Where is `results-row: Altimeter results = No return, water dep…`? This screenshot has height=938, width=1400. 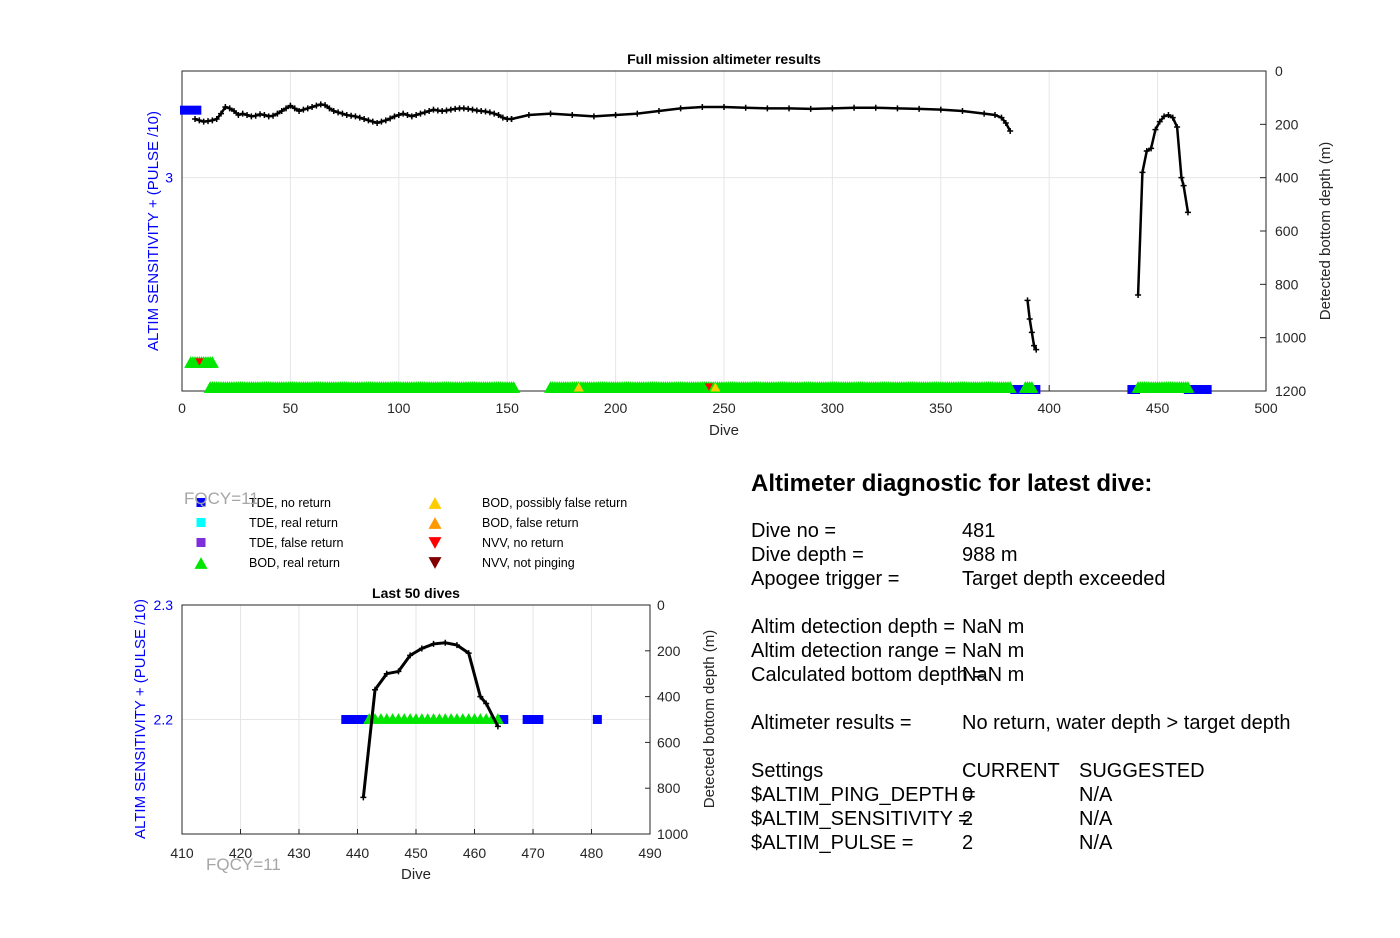 results-row: Altimeter results = No return, water dep… is located at coordinates (1021, 724).